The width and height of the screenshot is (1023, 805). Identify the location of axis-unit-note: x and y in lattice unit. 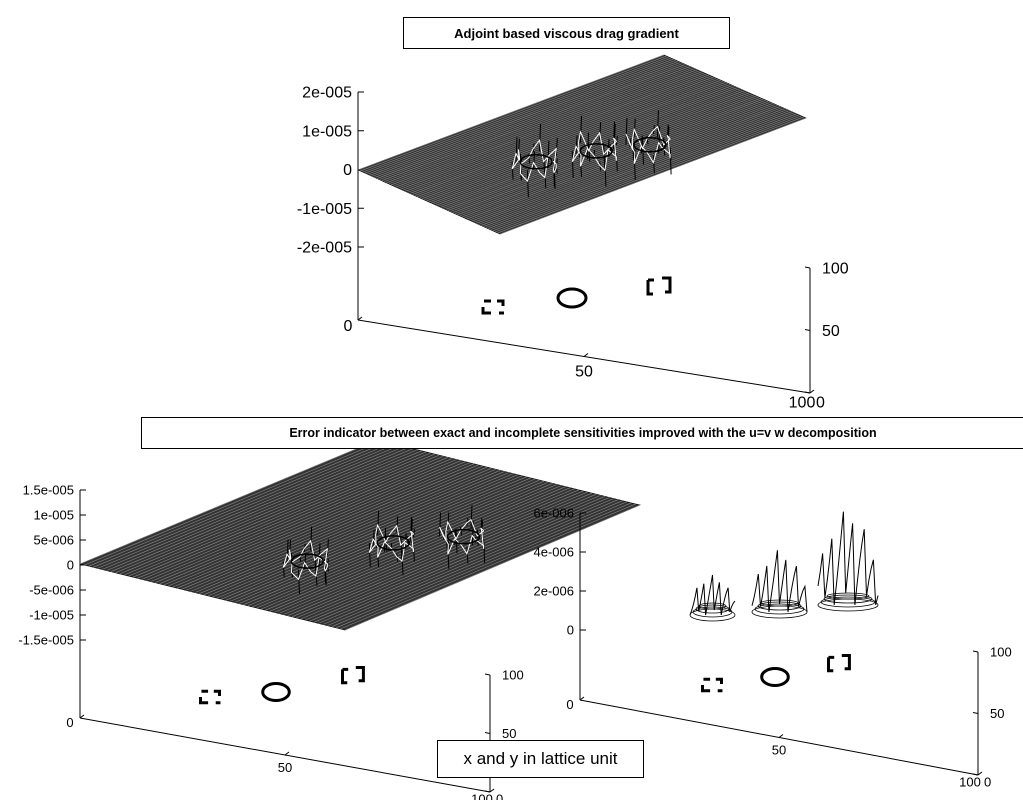
(540, 759).